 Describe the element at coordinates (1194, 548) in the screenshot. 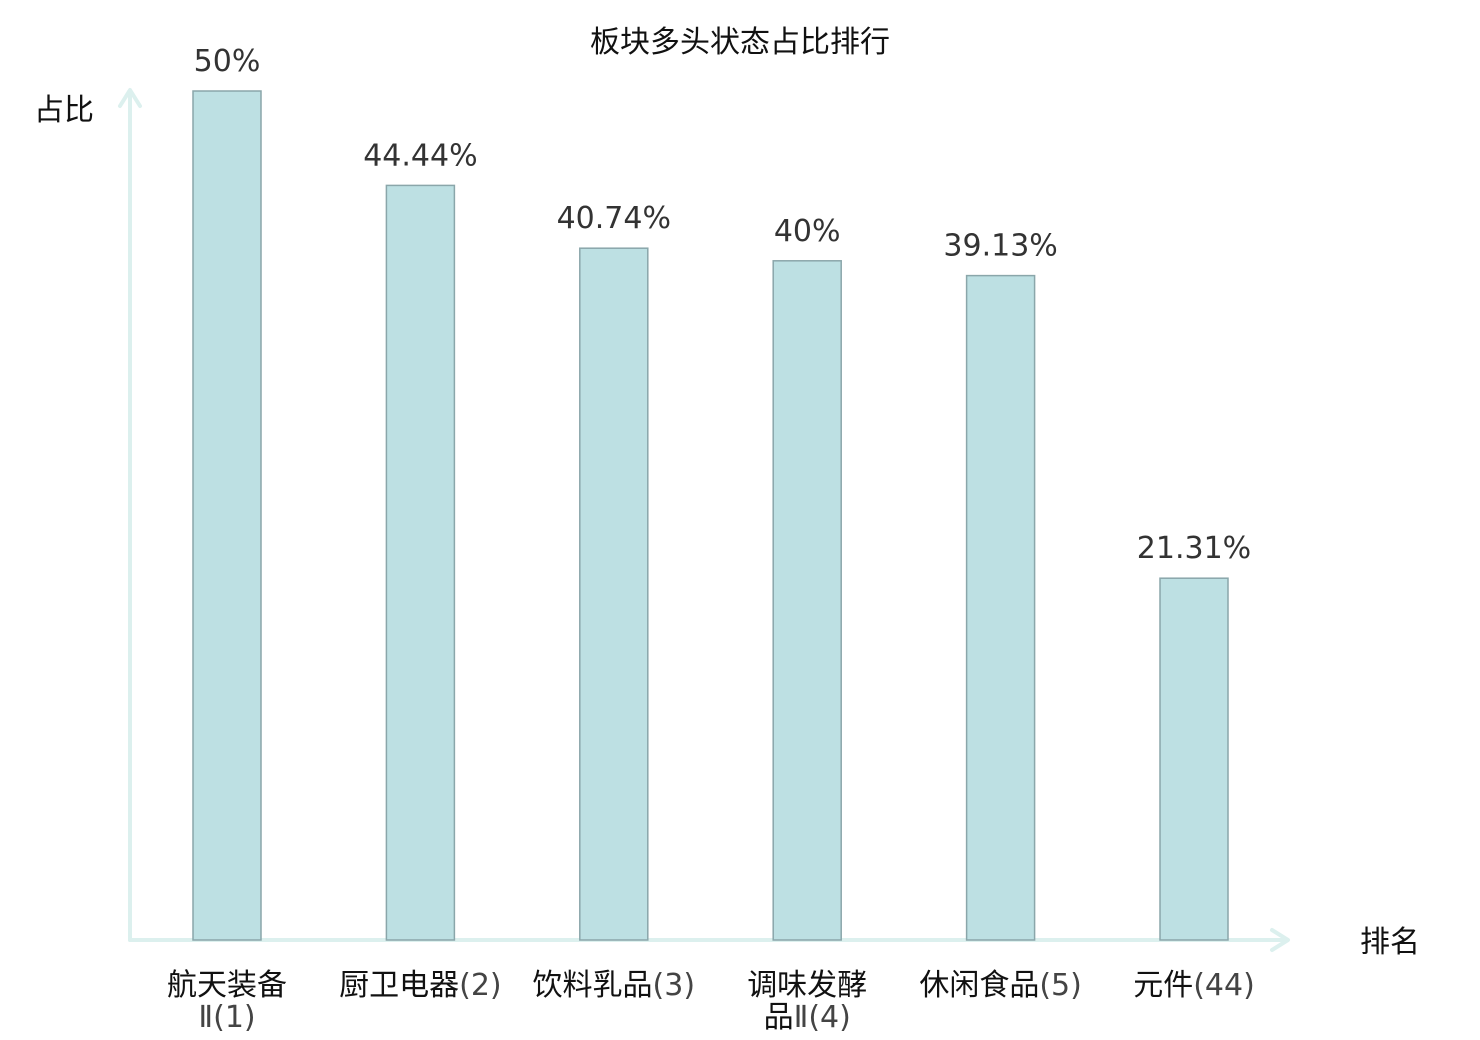

I see `data-label-6: 21.31%` at that location.